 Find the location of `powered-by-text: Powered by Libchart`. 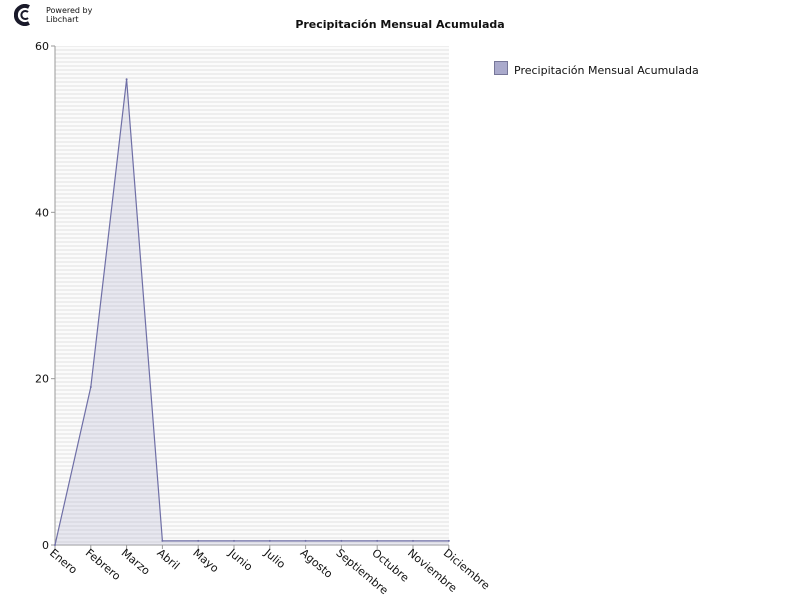

powered-by-text: Powered by Libchart is located at coordinates (69, 15).